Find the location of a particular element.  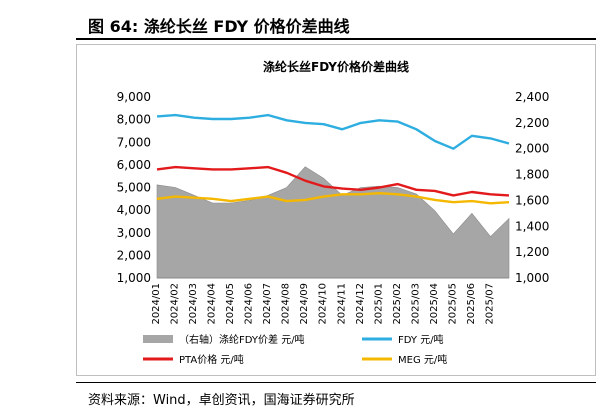

x-tick-label: 2025/03 is located at coordinates (415, 304).